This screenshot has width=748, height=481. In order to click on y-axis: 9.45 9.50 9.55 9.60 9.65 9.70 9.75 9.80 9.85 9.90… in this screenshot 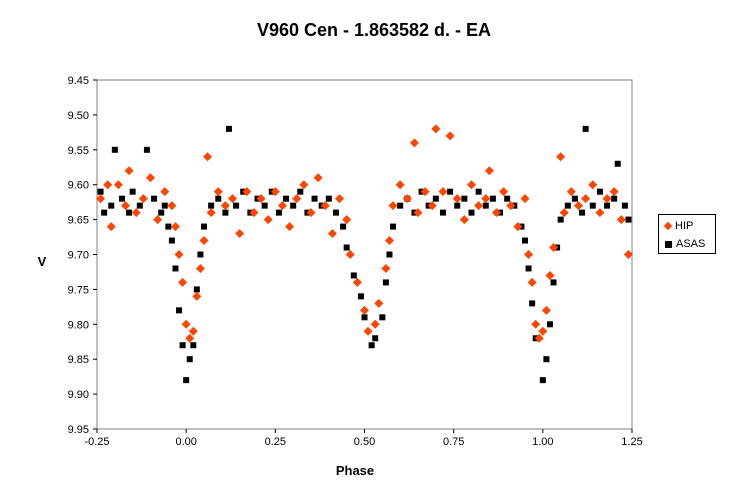, I will do `click(82, 255)`.